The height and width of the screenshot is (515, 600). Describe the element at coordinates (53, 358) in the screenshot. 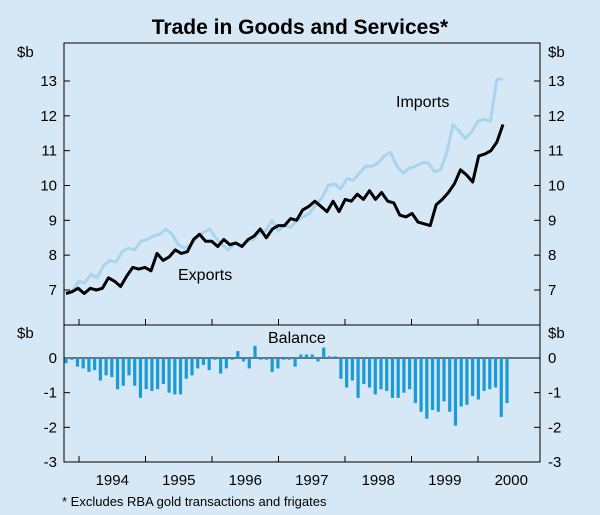

I see `bottom-left-tick-label: 0` at that location.